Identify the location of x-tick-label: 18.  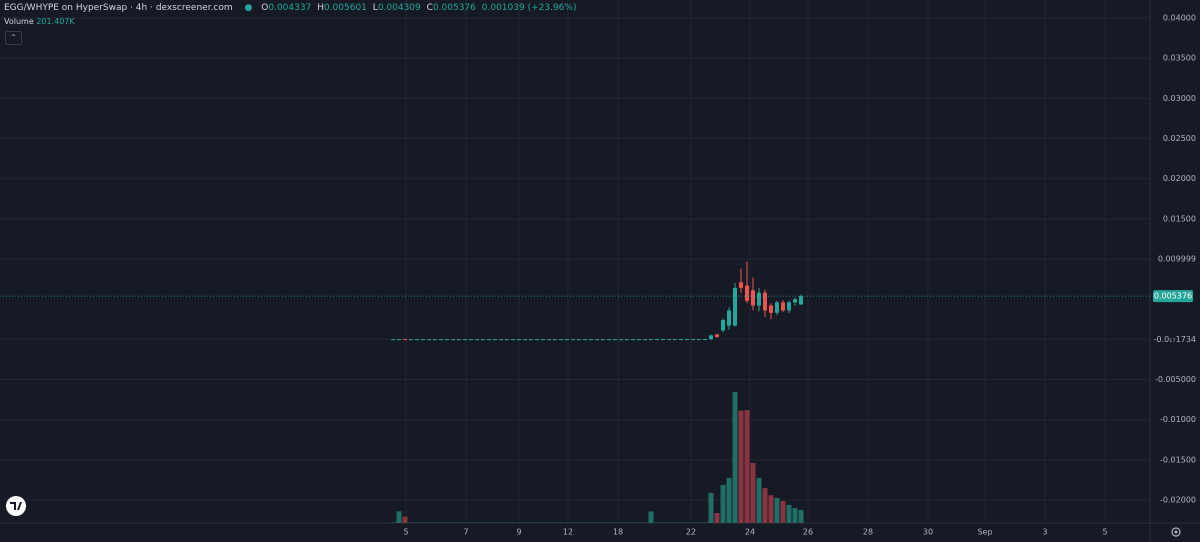
(618, 532).